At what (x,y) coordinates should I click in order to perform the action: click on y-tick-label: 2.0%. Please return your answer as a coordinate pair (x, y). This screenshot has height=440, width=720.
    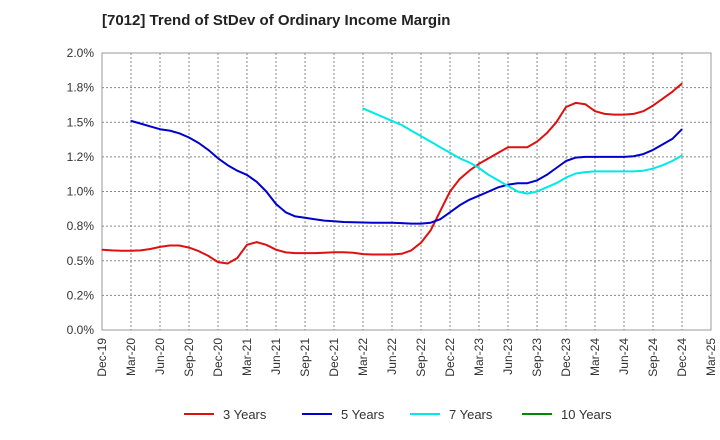
    Looking at the image, I should click on (81, 53).